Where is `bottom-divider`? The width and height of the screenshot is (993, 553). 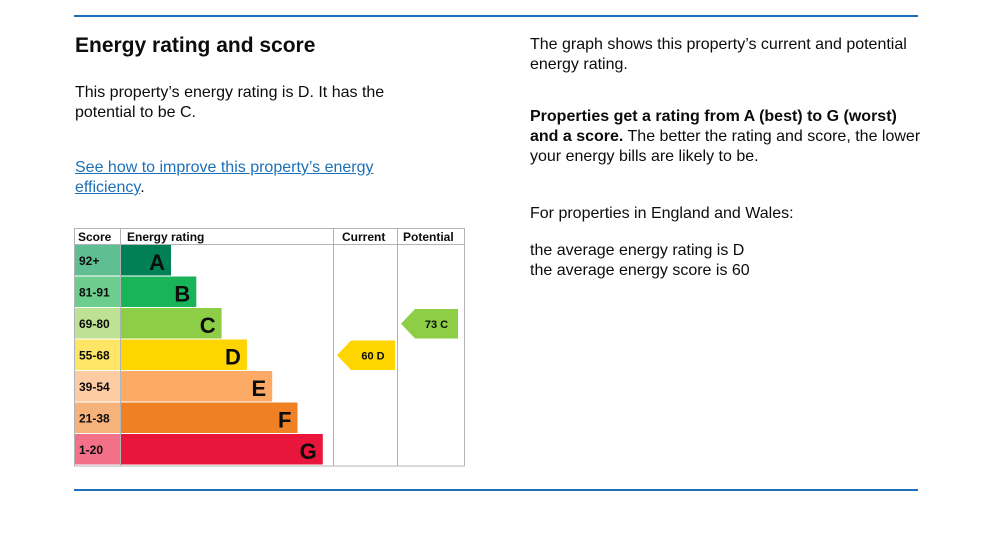
bottom-divider is located at coordinates (496, 490).